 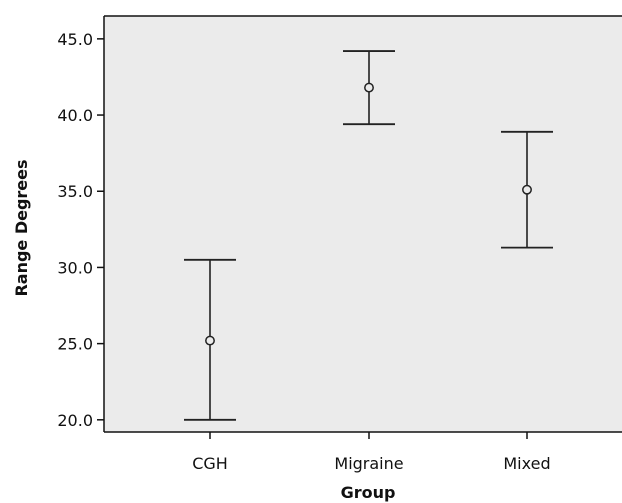 What do you see at coordinates (371, 452) in the screenshot?
I see `x-axis-ticks: CGH Migraine Mixed` at bounding box center [371, 452].